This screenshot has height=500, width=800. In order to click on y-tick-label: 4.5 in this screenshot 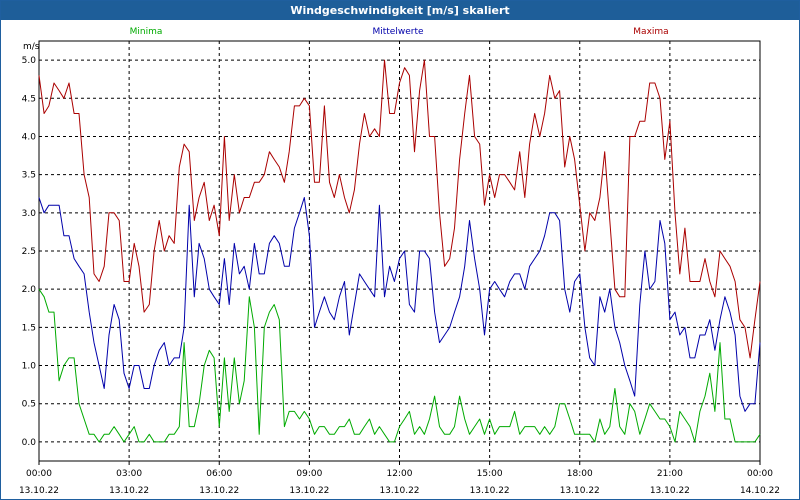, I will do `click(29, 99)`.